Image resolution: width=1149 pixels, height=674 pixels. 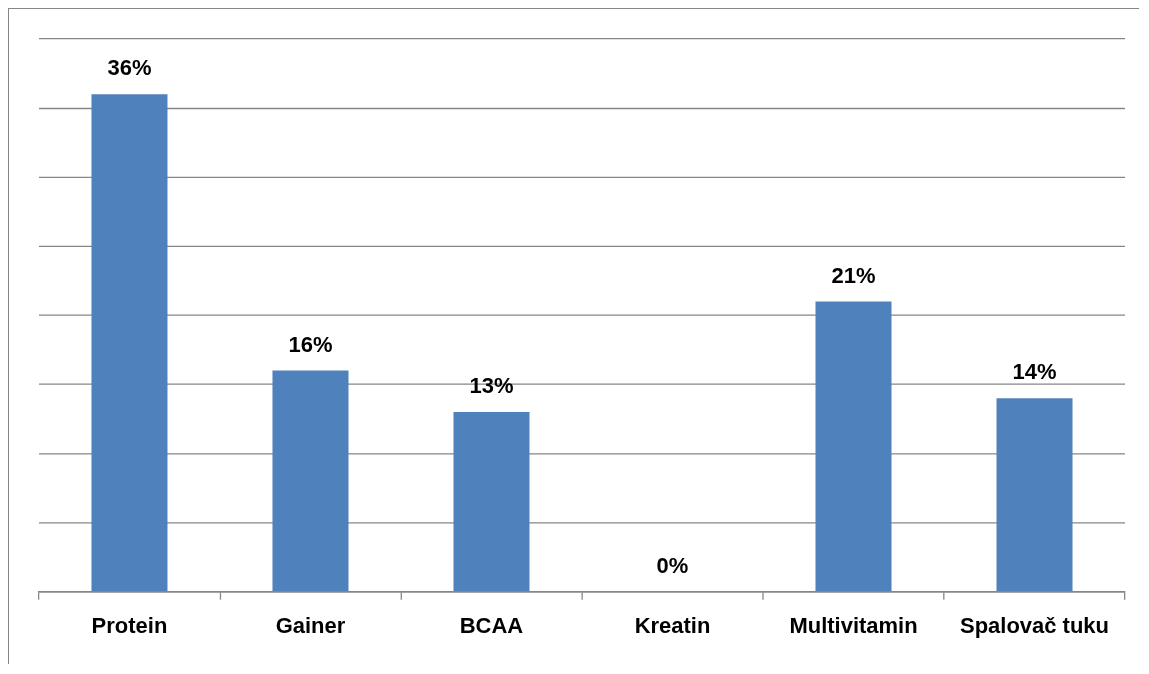 I want to click on x-tick-label: Protein, so click(x=129, y=625).